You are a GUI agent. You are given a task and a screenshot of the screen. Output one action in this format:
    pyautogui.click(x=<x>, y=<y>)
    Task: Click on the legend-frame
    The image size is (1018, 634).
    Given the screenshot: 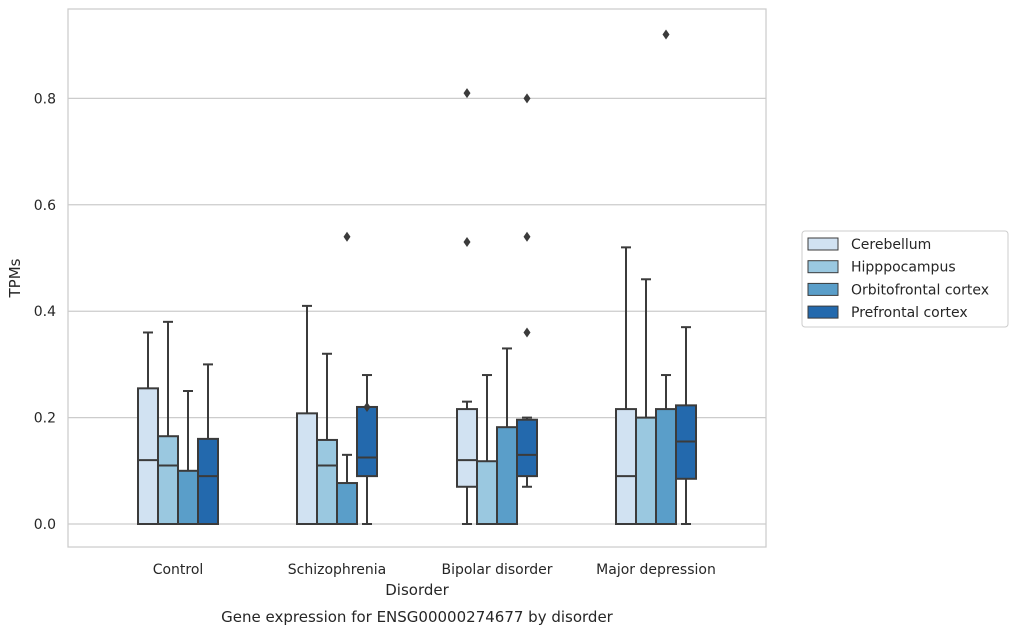 What is the action you would take?
    pyautogui.click(x=905, y=279)
    